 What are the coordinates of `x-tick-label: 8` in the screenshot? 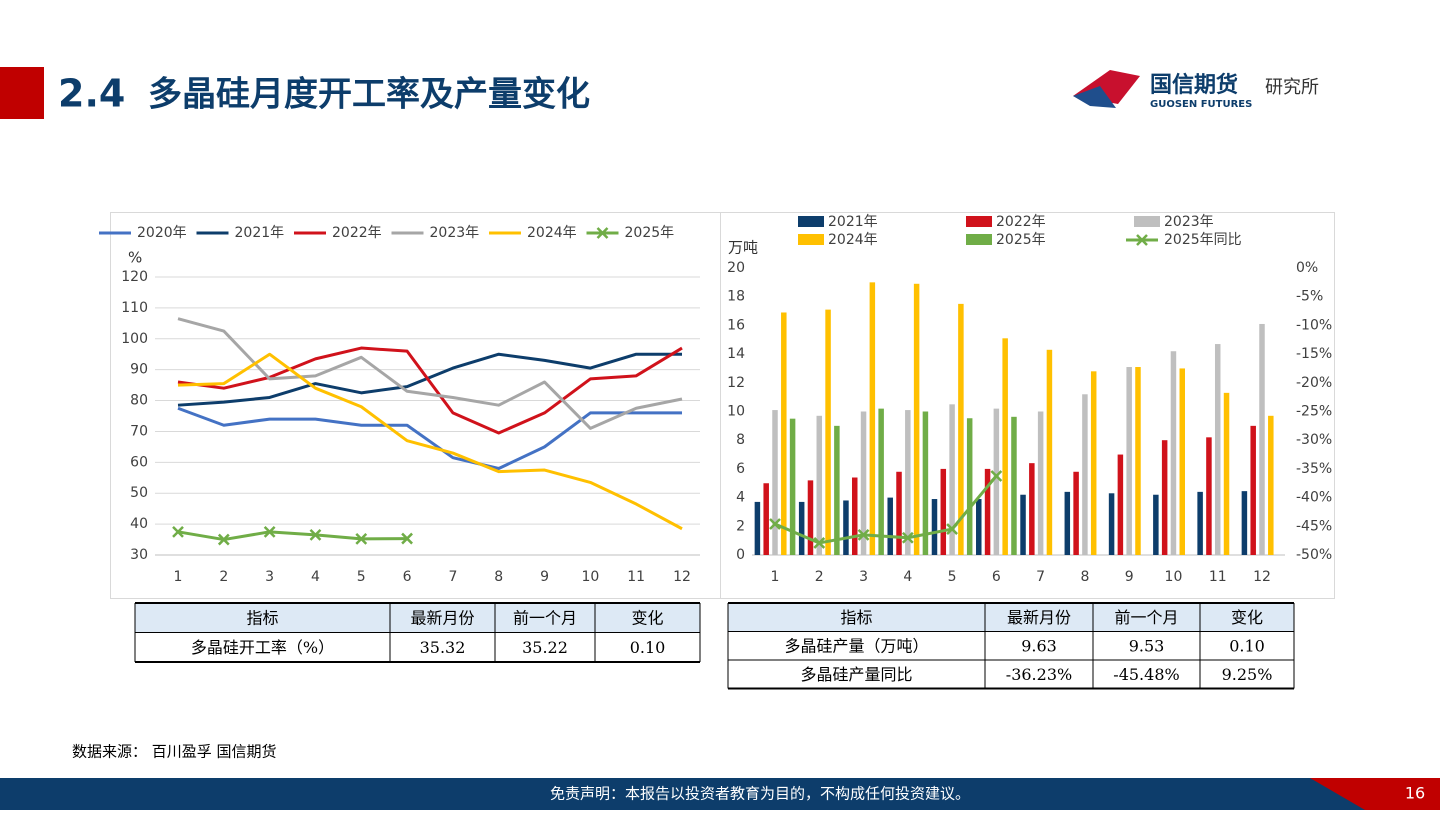 It's located at (498, 577).